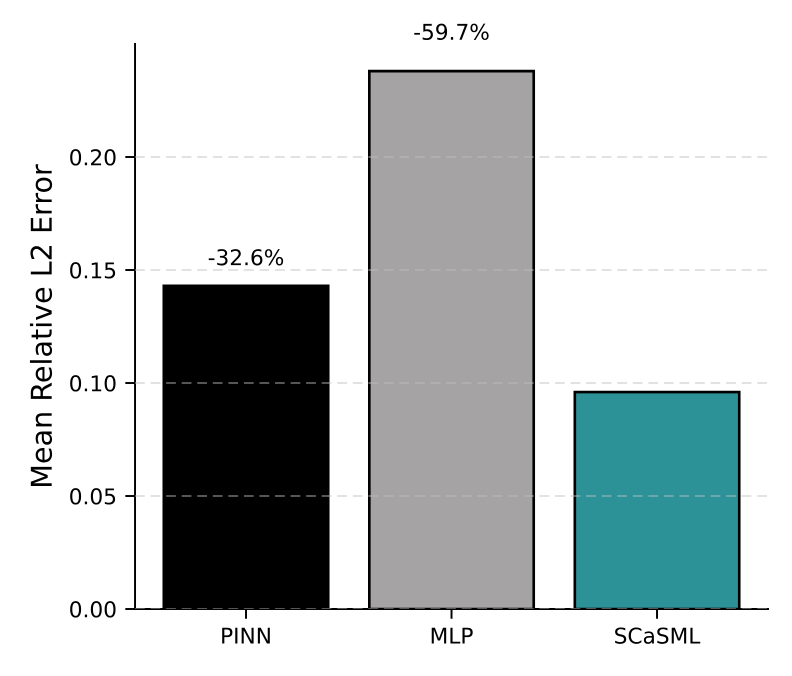  I want to click on y-tick-label: 0.00, so click(93, 609).